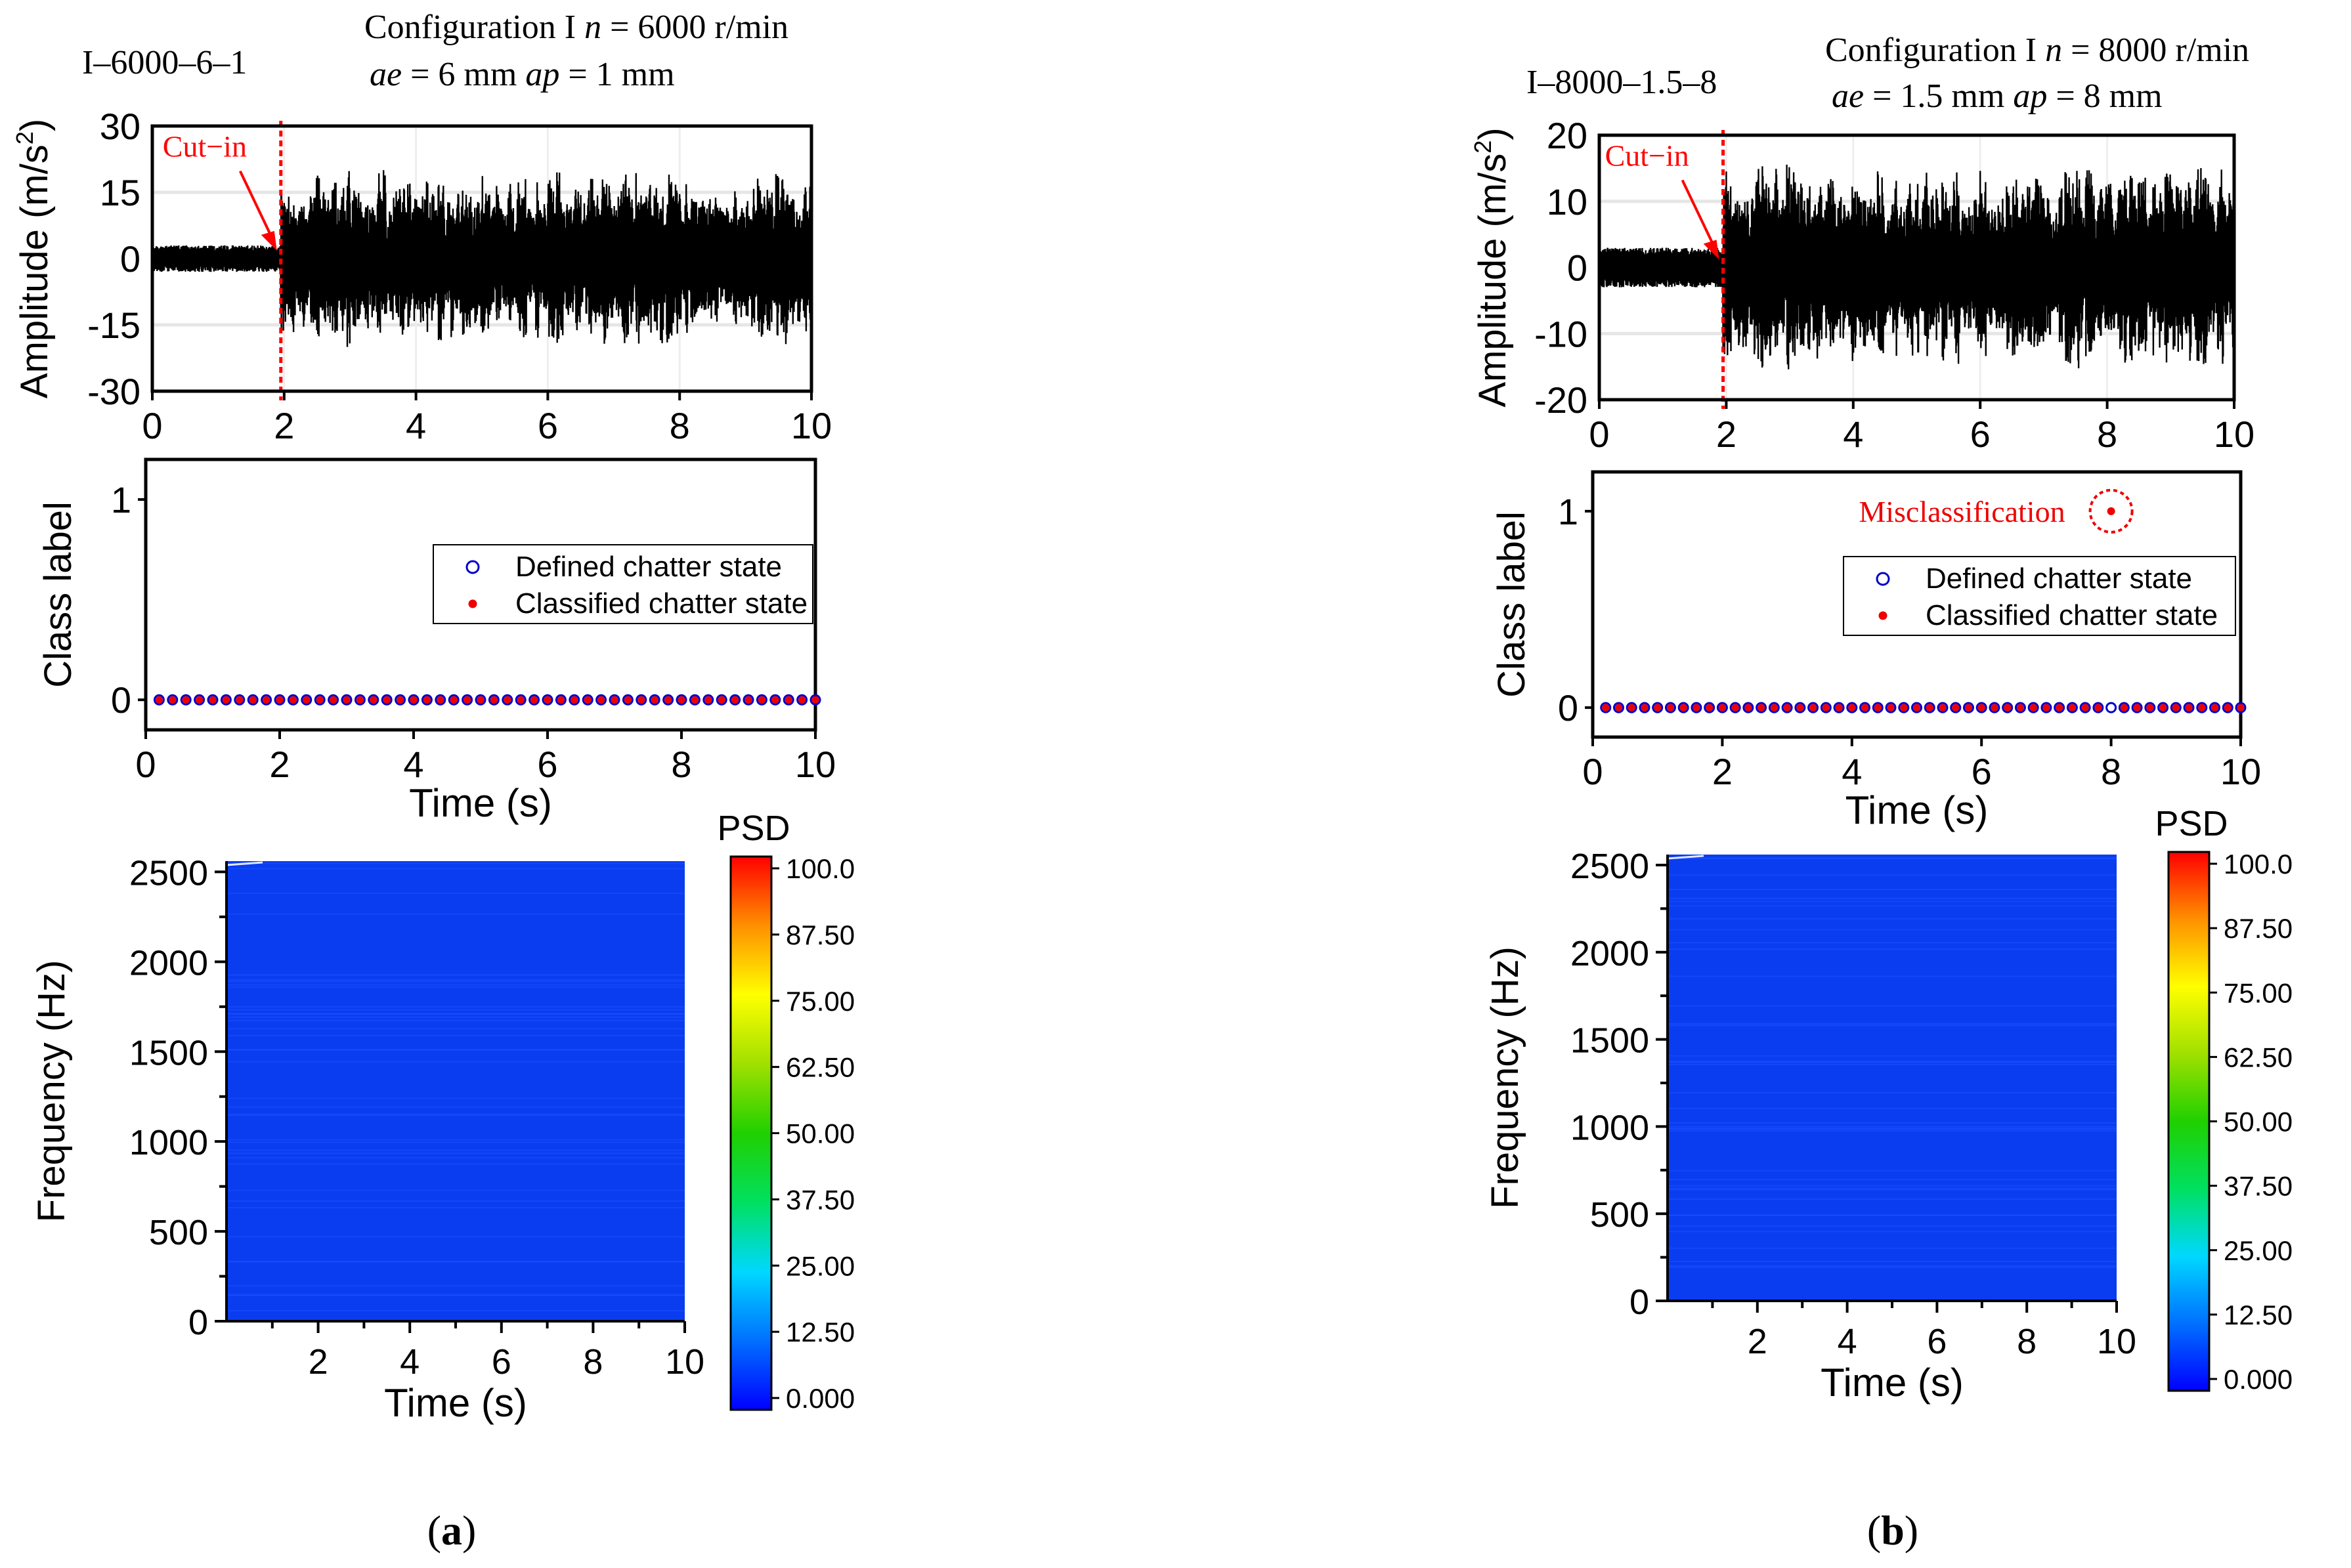  I want to click on y-label-close: ), so click(34, 125).